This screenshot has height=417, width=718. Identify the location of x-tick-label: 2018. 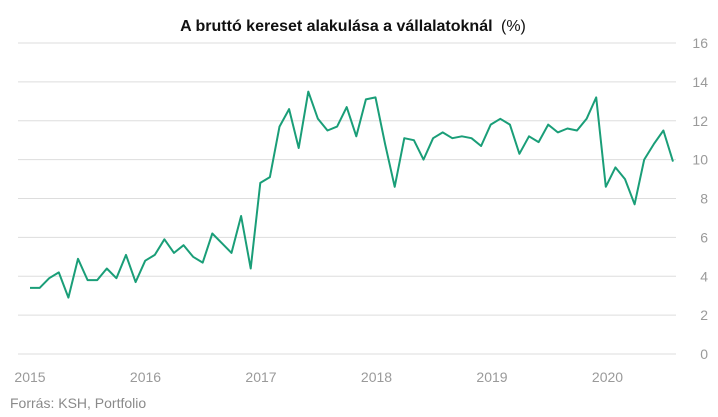
(376, 377).